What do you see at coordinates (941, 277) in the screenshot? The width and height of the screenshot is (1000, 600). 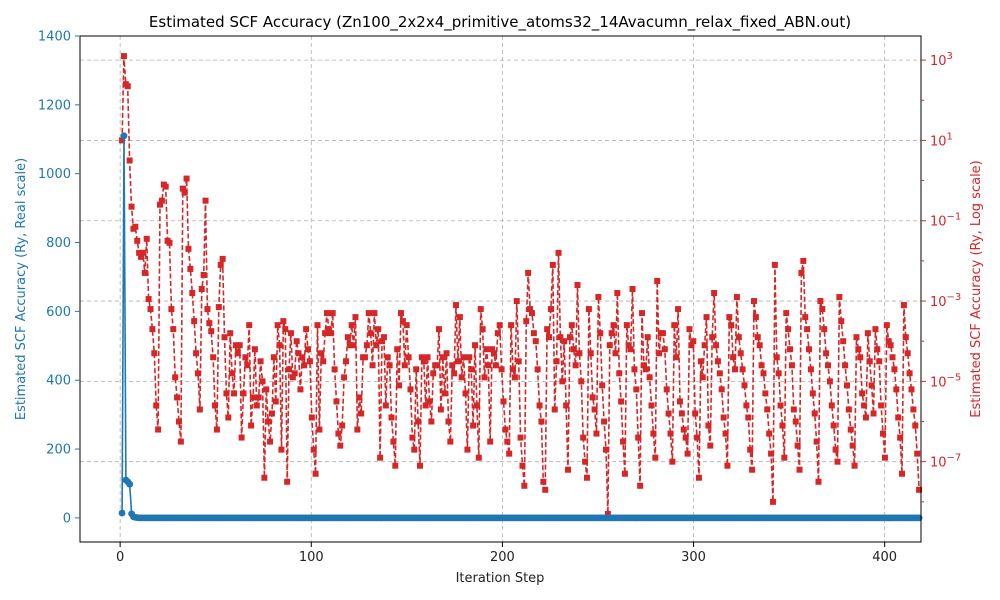 I see `right-axis-ticks: 103 101 10−1 10−3 10−5 10−7` at bounding box center [941, 277].